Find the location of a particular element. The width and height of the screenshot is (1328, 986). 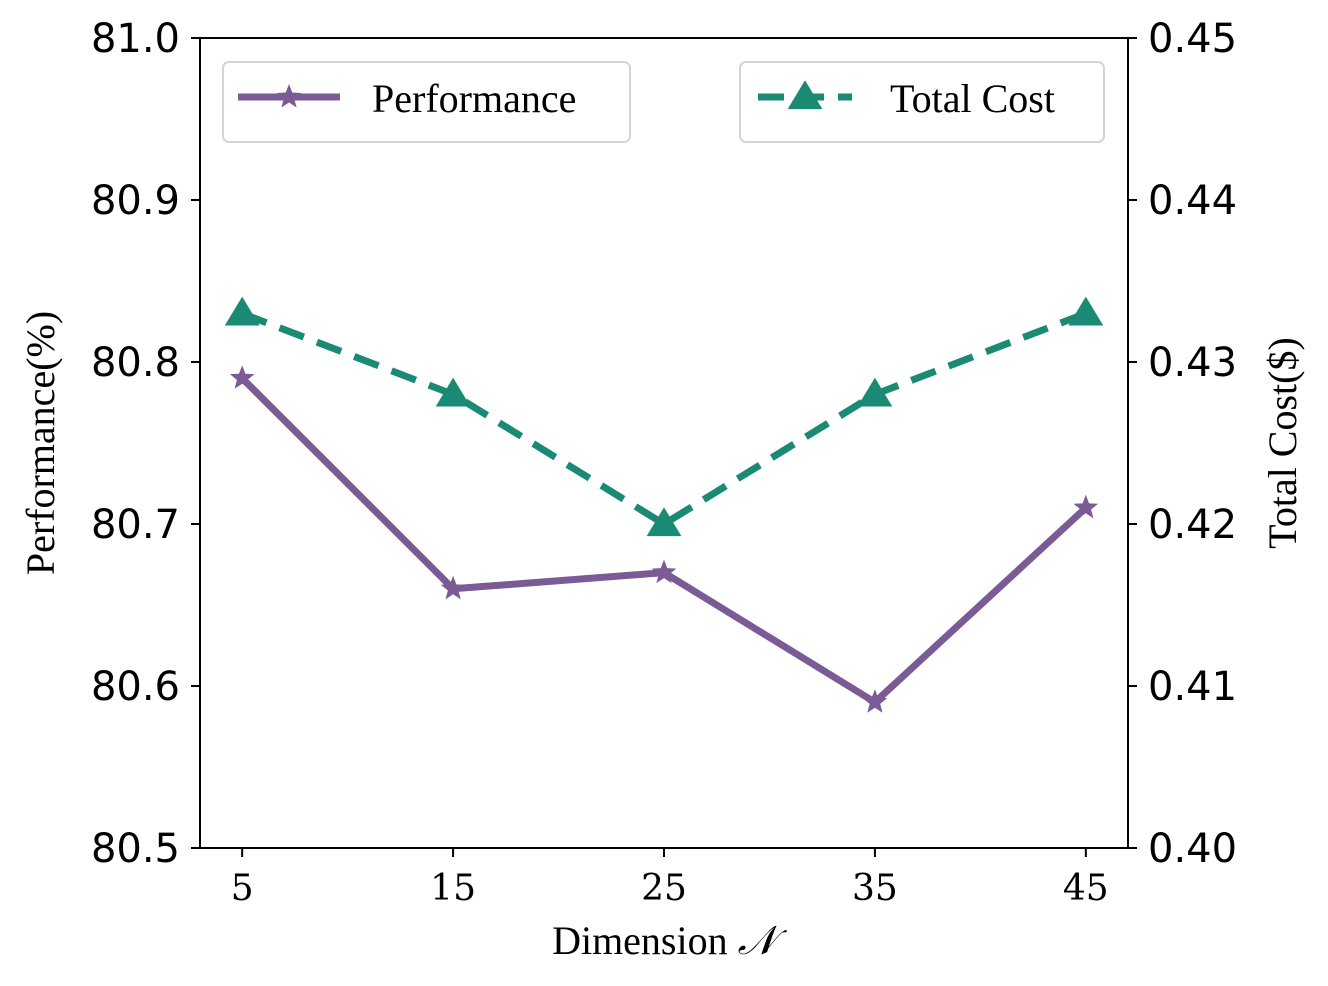

right-y-axis-label: Total Cost($) is located at coordinates (1282, 443).